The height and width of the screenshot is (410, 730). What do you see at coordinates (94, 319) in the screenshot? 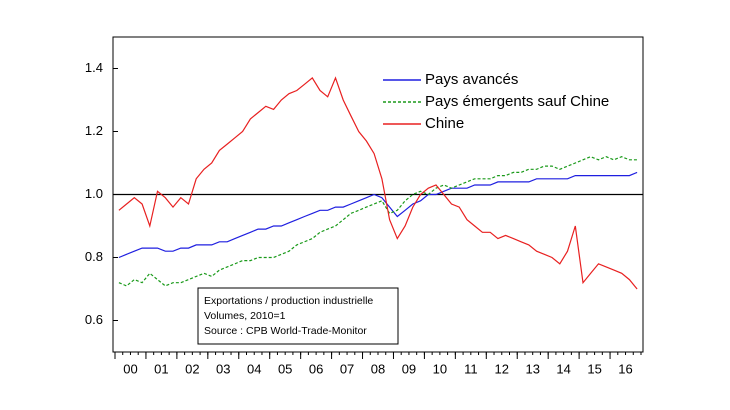
I see `y-tick-label: 0.6` at bounding box center [94, 319].